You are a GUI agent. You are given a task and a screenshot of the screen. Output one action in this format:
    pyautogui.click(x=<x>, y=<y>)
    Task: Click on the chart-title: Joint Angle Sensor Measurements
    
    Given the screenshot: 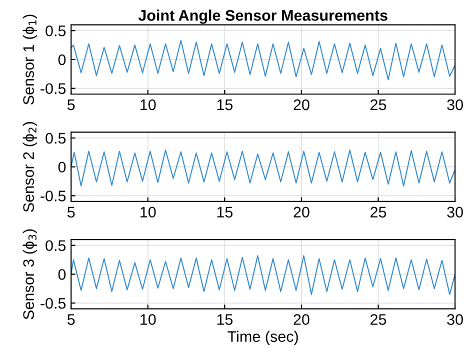 What is the action you would take?
    pyautogui.click(x=263, y=17)
    